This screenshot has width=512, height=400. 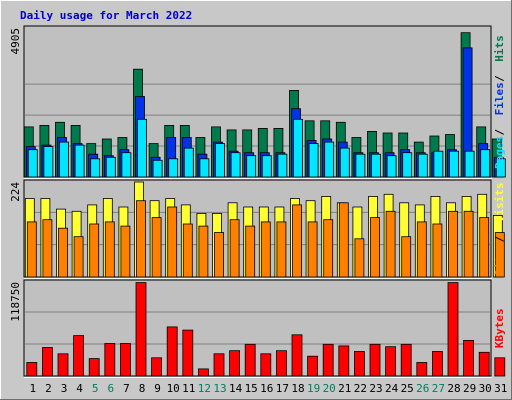 What do you see at coordinates (453, 388) in the screenshot?
I see `x-tick-label-day-28: 28` at bounding box center [453, 388].